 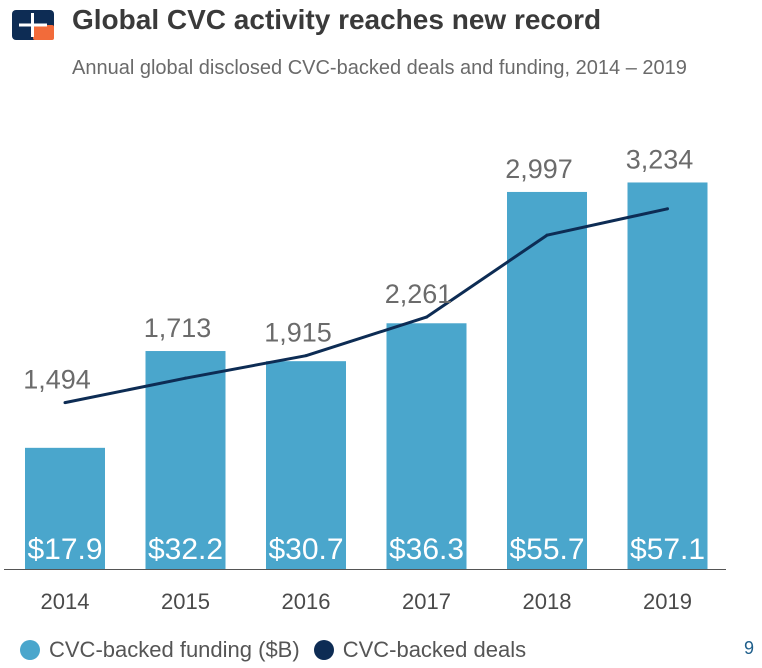 What do you see at coordinates (546, 549) in the screenshot?
I see `funding-value-label-2018: $55.7` at bounding box center [546, 549].